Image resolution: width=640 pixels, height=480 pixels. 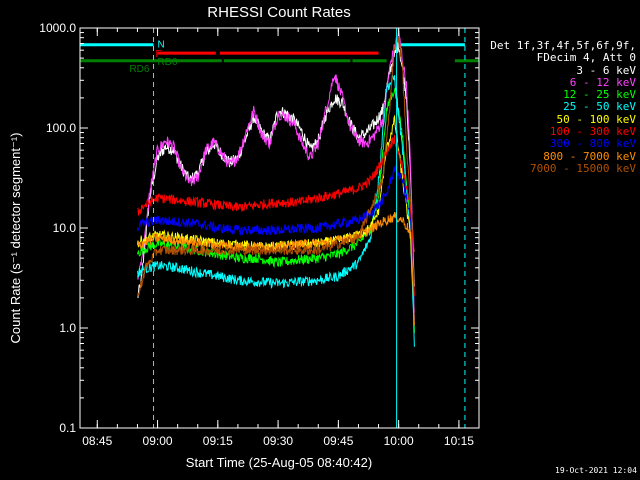 What do you see at coordinates (459, 441) in the screenshot?
I see `x-tick-label: 10:15` at bounding box center [459, 441].